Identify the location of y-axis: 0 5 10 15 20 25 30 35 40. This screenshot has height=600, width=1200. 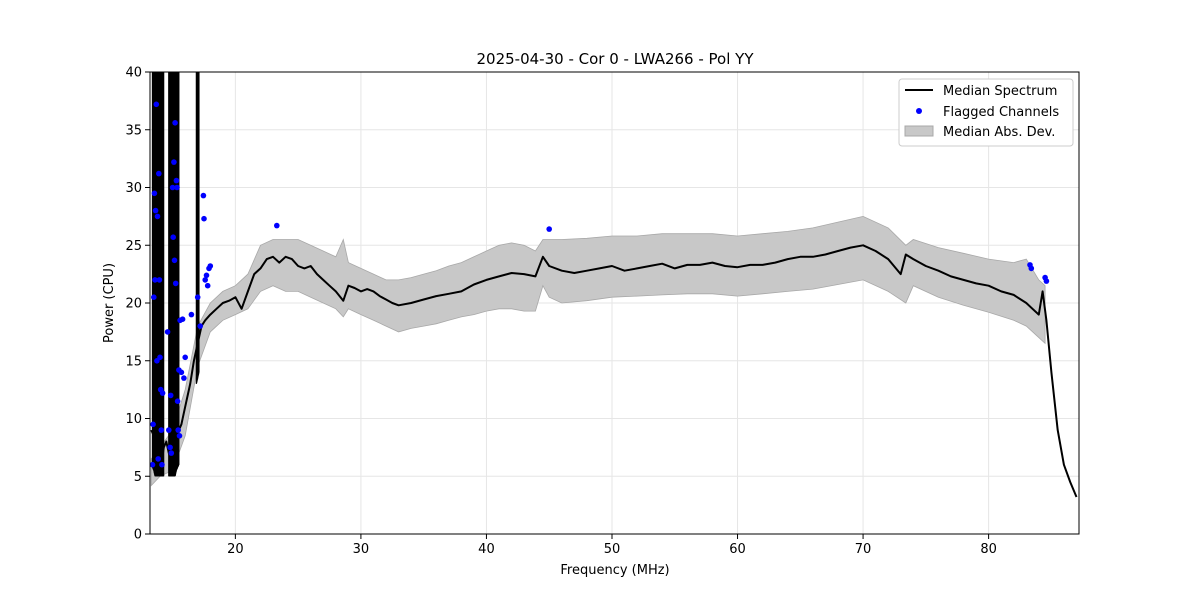
(137, 304).